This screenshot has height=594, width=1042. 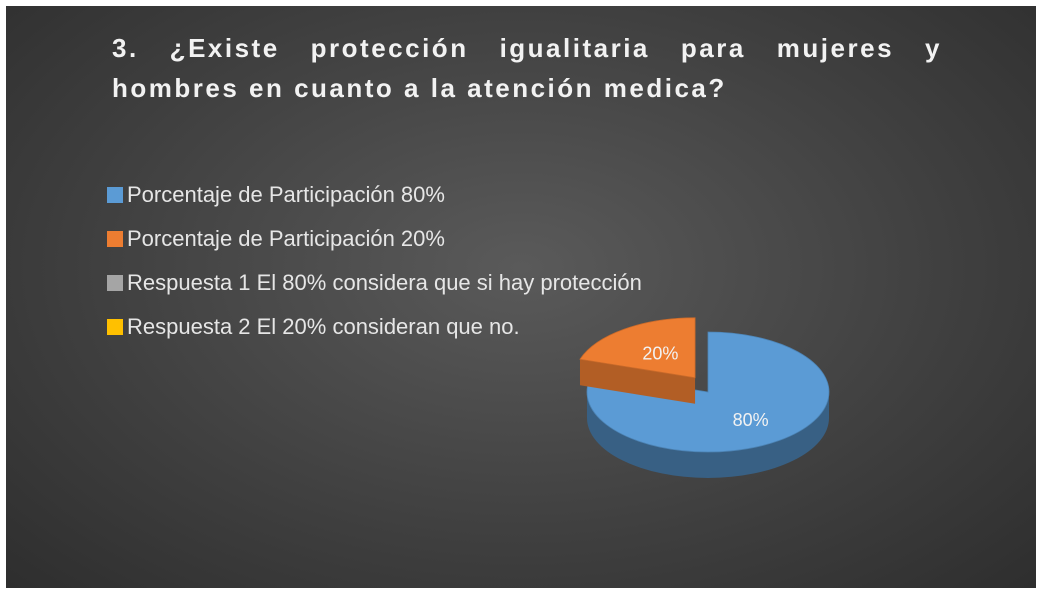 What do you see at coordinates (323, 326) in the screenshot?
I see `legend-label: Respuesta 2 El 20% consideran que no.` at bounding box center [323, 326].